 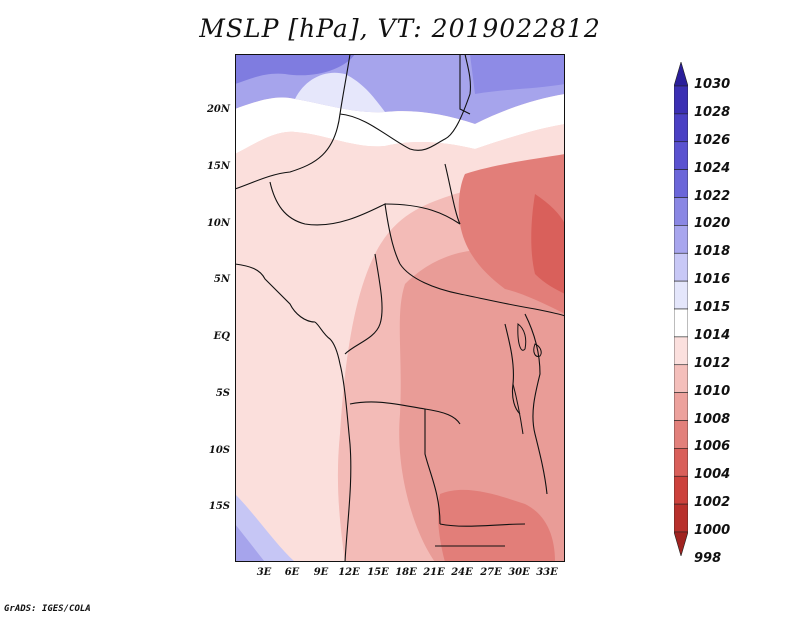 I want to click on grads-credit: GrADS: IGES/COLA, so click(x=47, y=609).